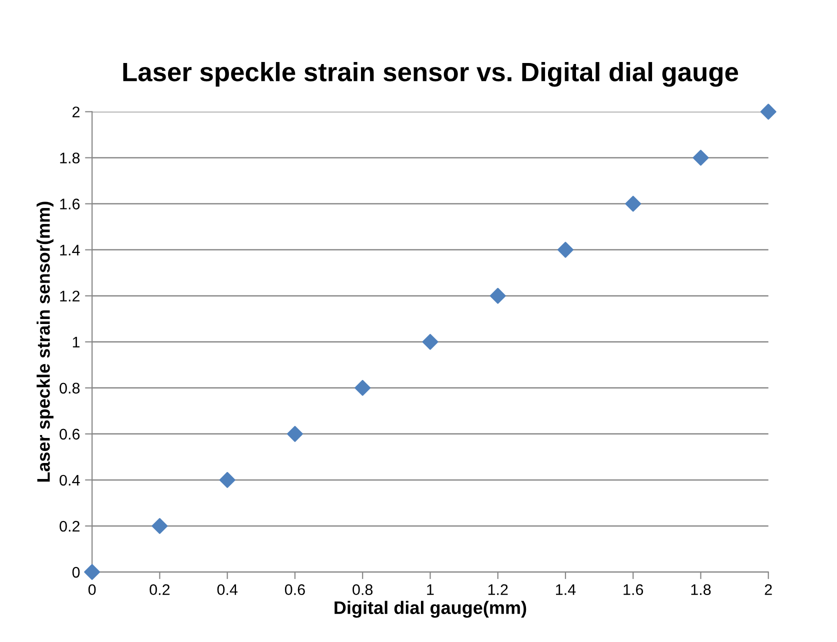 The height and width of the screenshot is (642, 837). What do you see at coordinates (498, 589) in the screenshot?
I see `x-tick-label: 1.2` at bounding box center [498, 589].